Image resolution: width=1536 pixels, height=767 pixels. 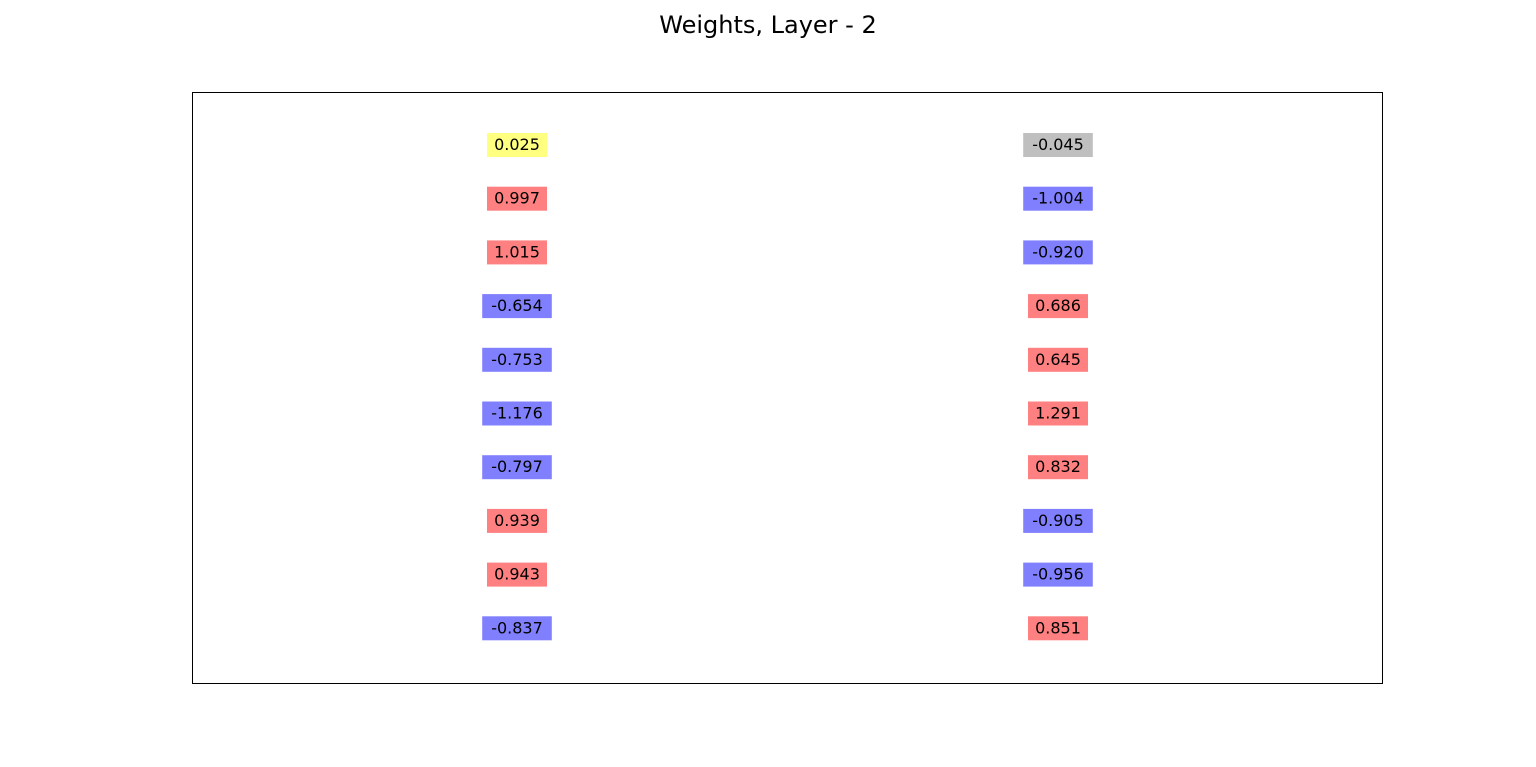 I want to click on weight-cell-value: -0.045, so click(x=1058, y=144).